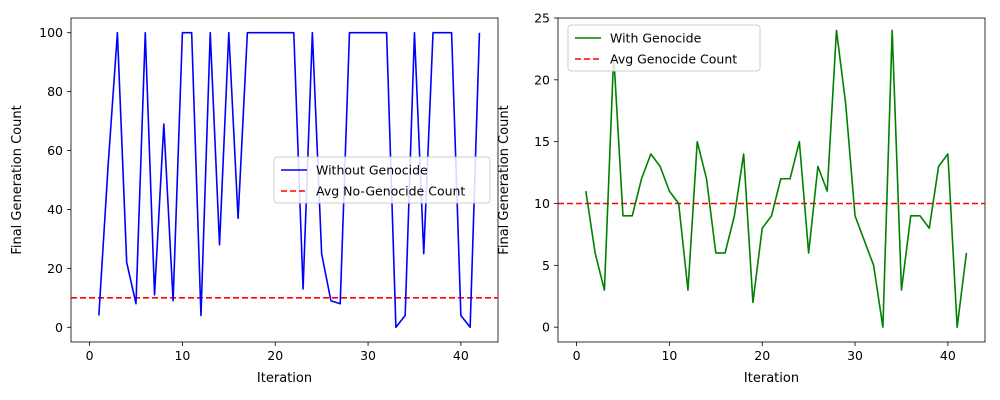 The image size is (1000, 400). Describe the element at coordinates (372, 170) in the screenshot. I see `legend-label: Without Genocide` at that location.